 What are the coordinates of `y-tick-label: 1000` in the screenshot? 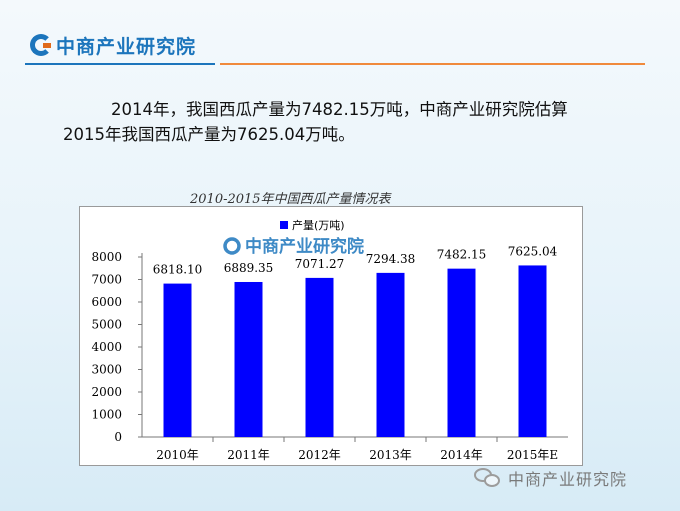 It's located at (106, 415).